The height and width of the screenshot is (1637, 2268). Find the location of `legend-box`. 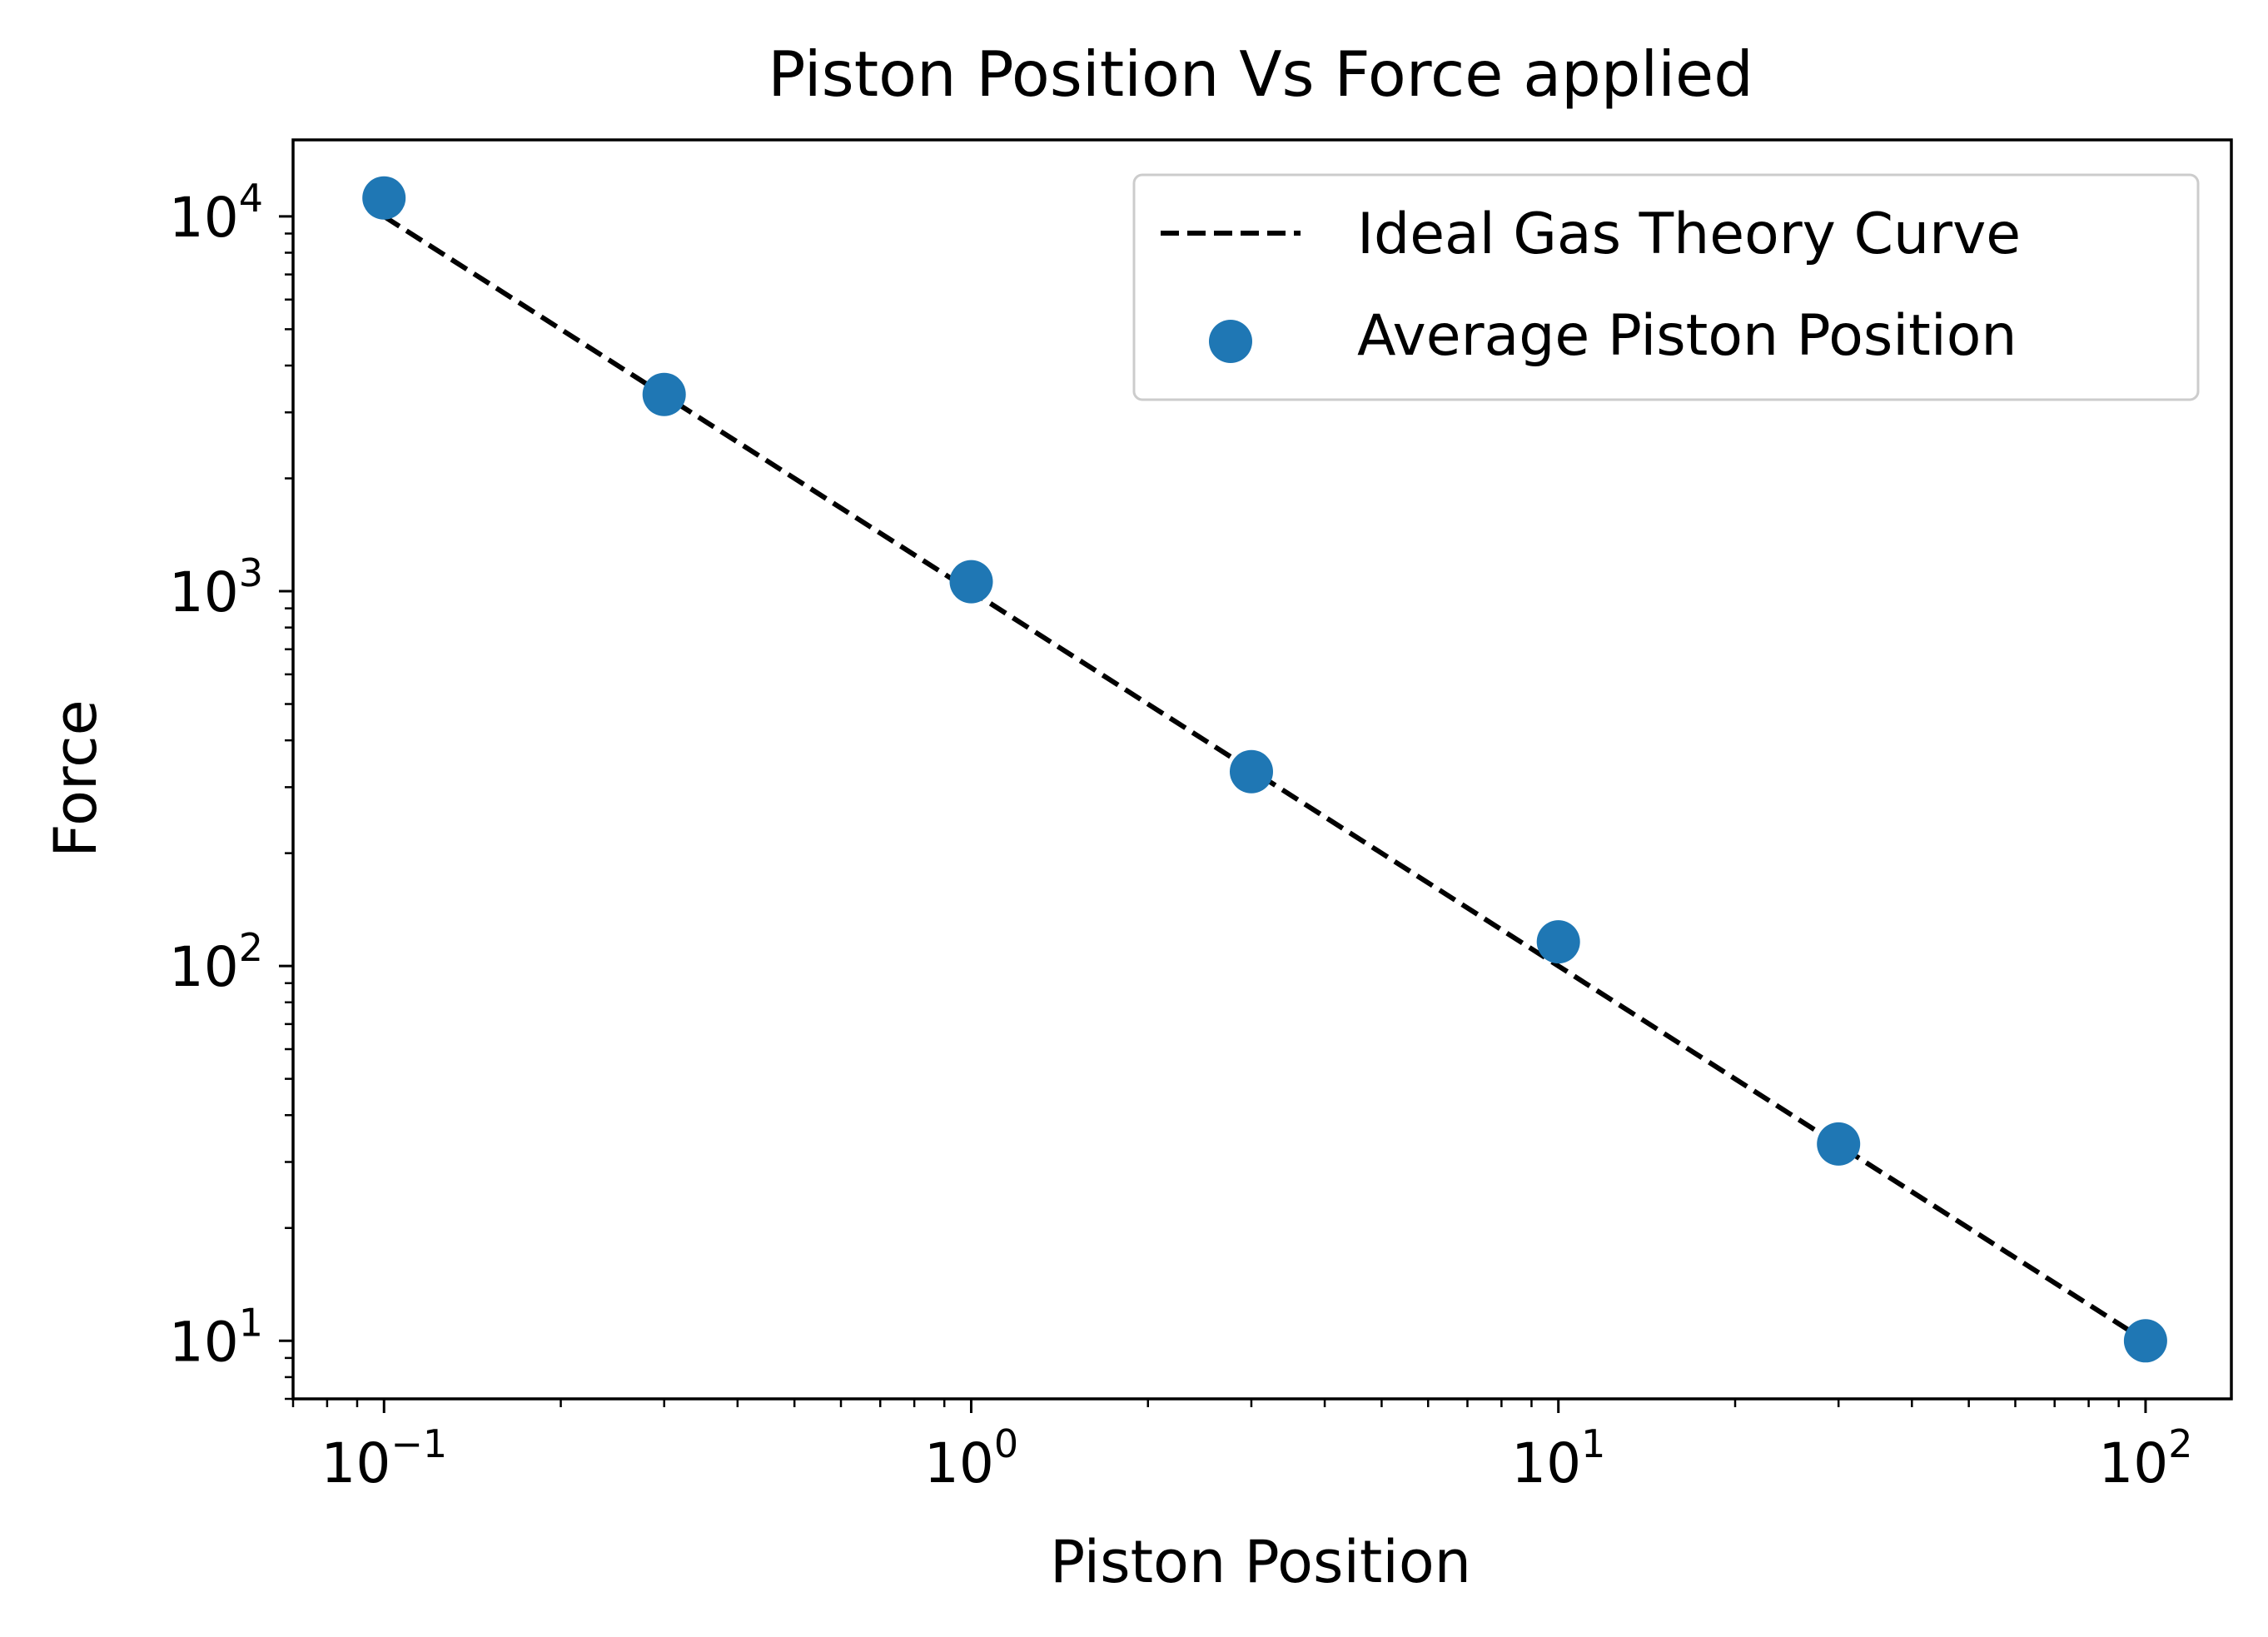

legend-box is located at coordinates (1666, 287).